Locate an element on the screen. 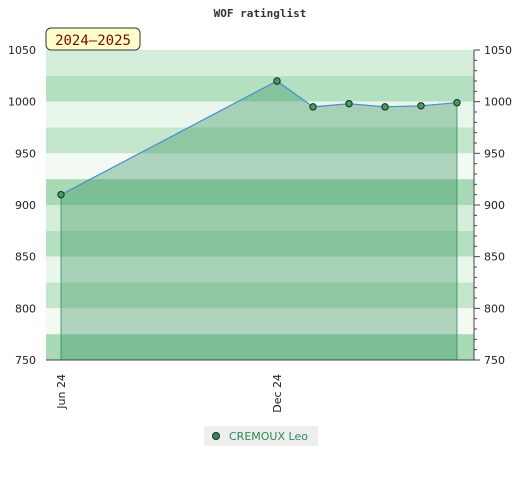 The height and width of the screenshot is (480, 520). y-tick-label-left: 950 is located at coordinates (25, 153).